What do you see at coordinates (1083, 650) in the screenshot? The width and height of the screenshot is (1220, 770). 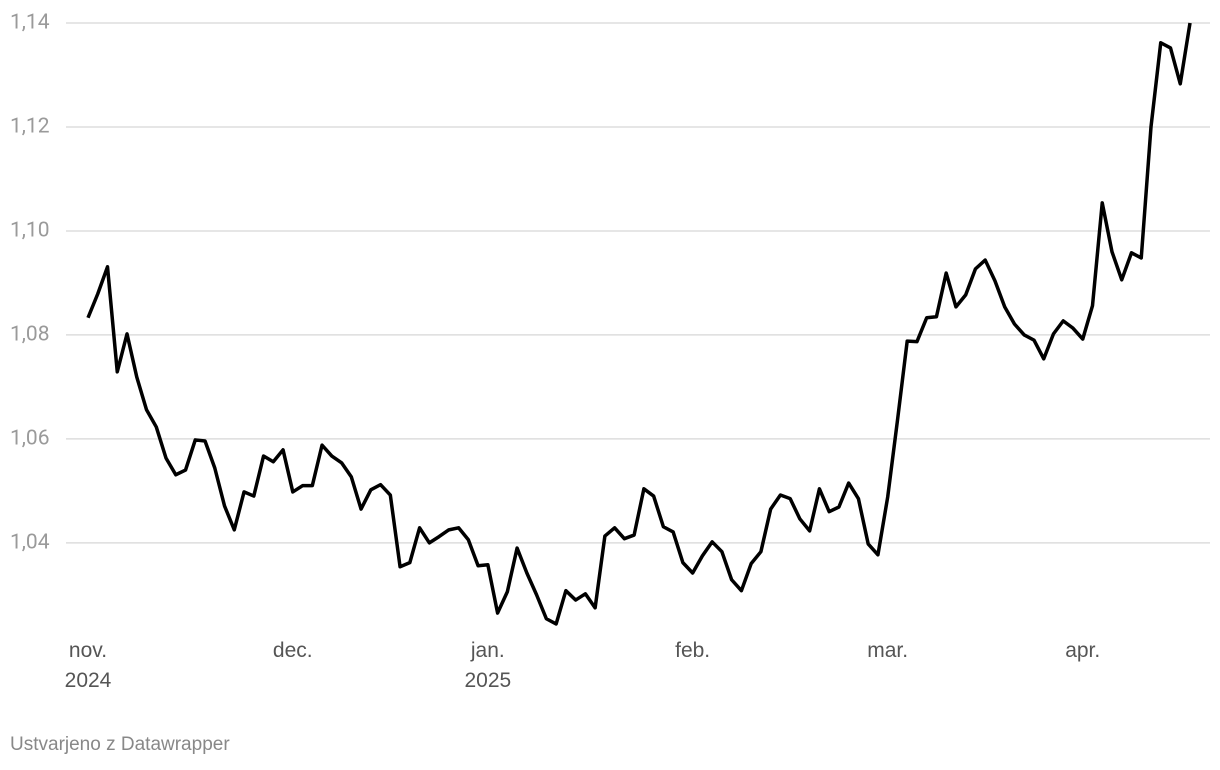 I see `x-tick-label: apr.` at bounding box center [1083, 650].